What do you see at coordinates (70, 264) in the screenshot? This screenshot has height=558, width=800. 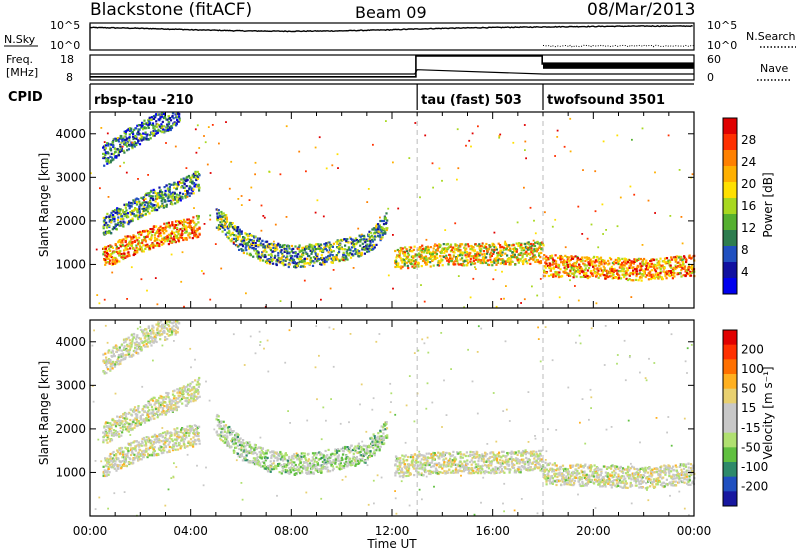 I see `y-tick-label: 1000` at bounding box center [70, 264].